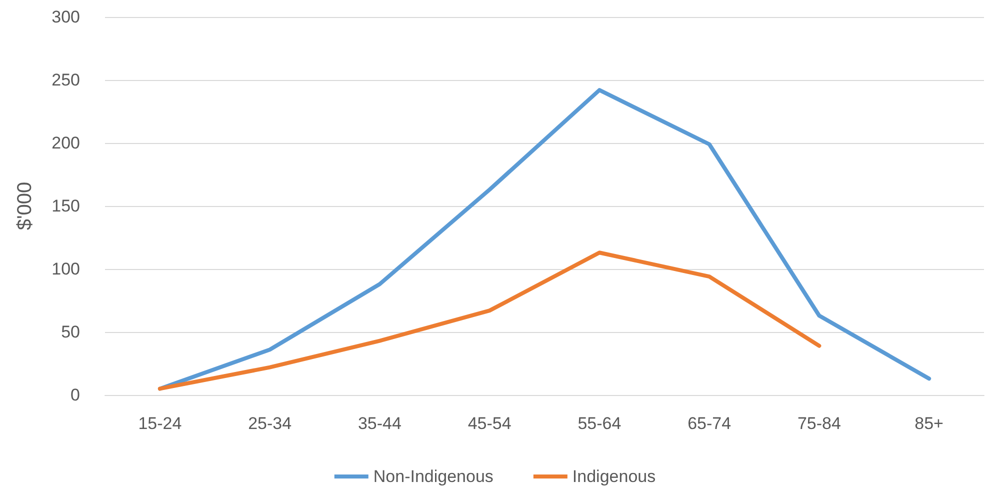  What do you see at coordinates (710, 423) in the screenshot?
I see `x-tick-label: 65-74` at bounding box center [710, 423].